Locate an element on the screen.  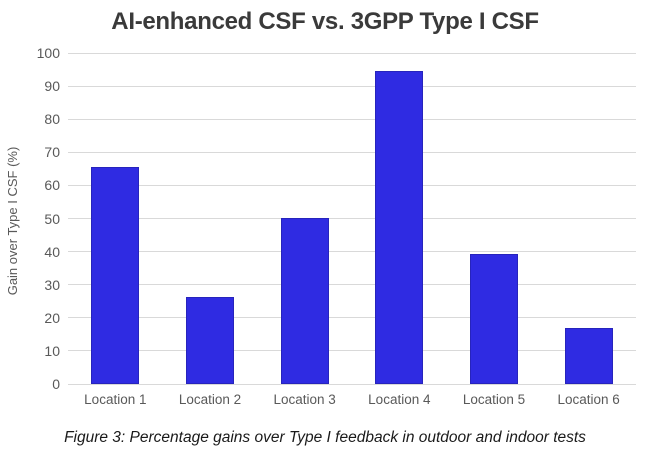
y-tick-label: 40 is located at coordinates (52, 251).